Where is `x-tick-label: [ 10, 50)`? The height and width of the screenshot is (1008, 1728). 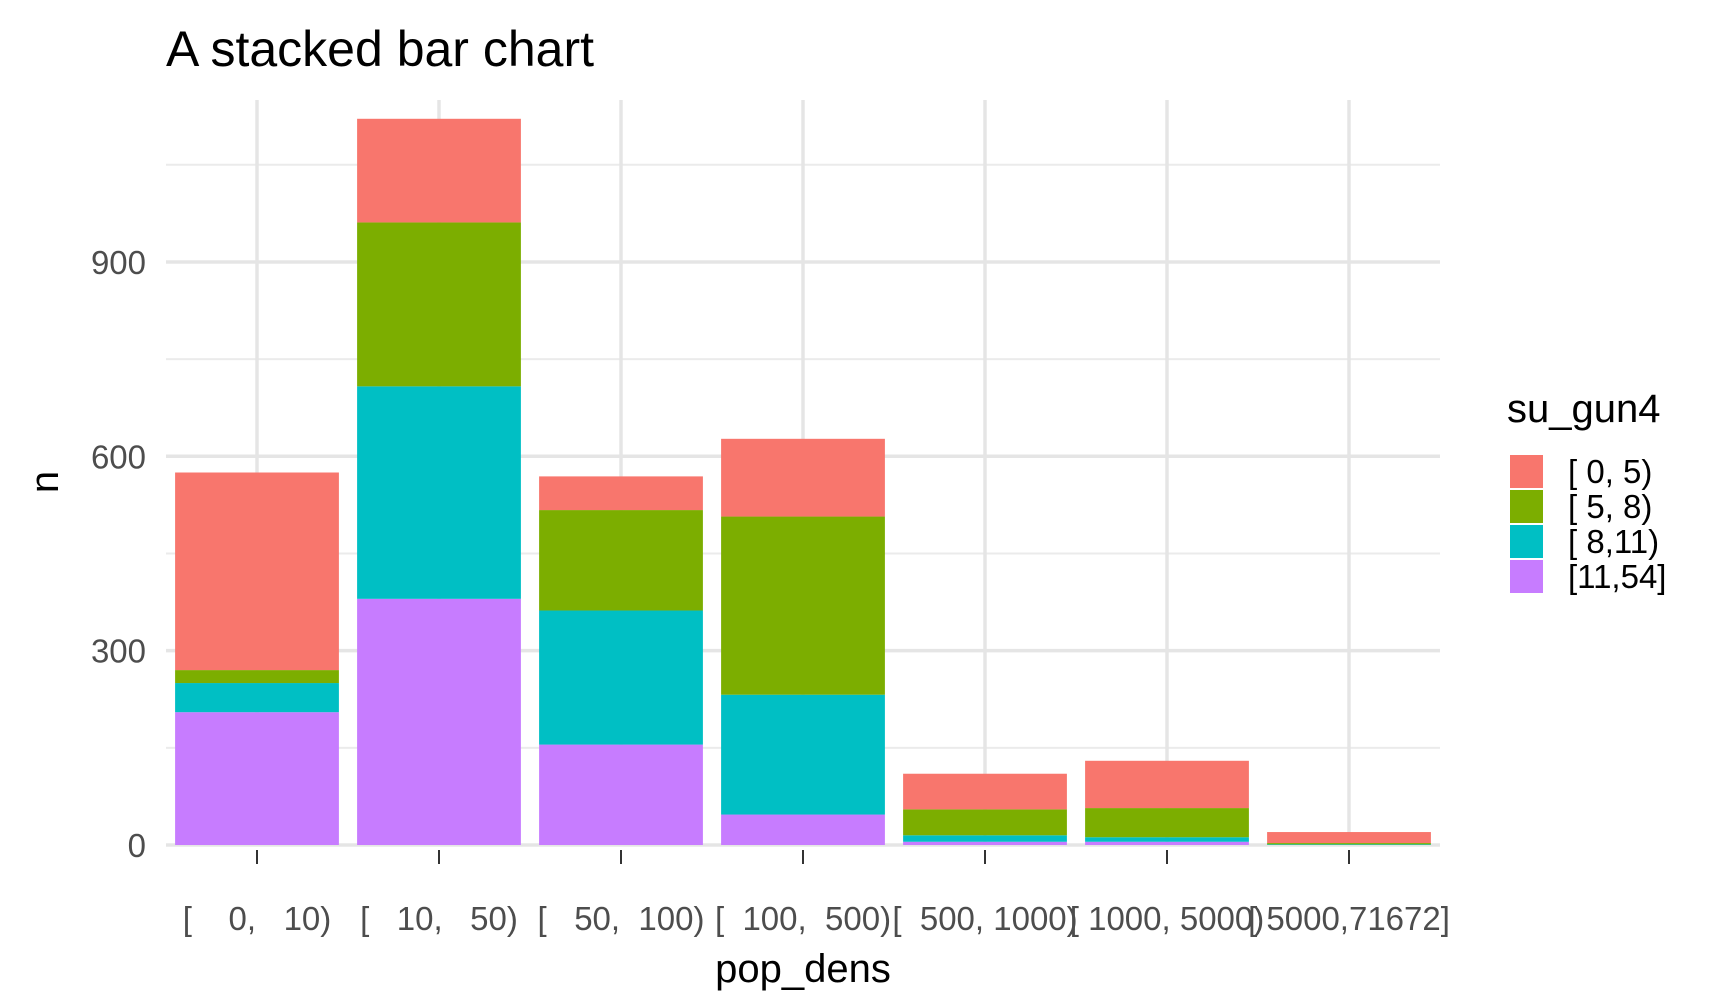
x-tick-label: [ 10, 50) is located at coordinates (439, 918).